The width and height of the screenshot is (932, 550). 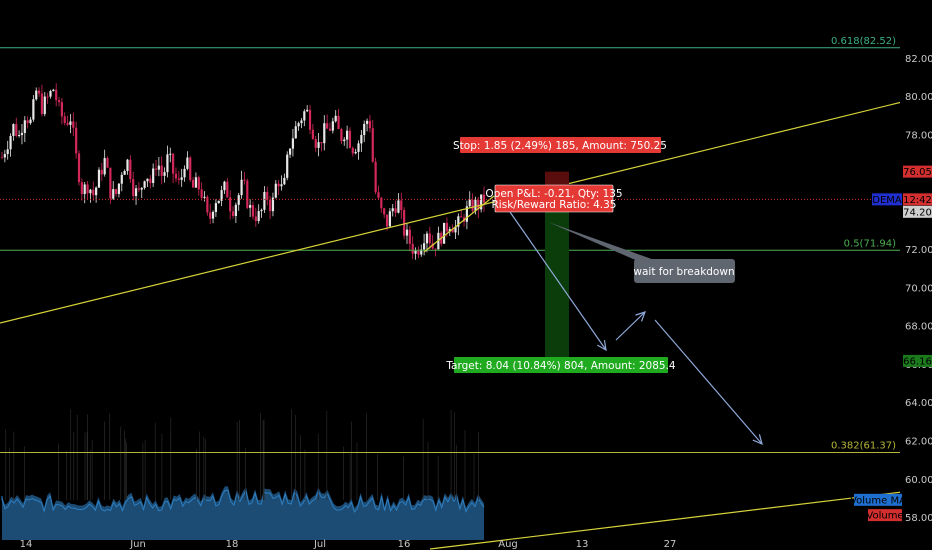 I want to click on time-tick-label: 13, so click(x=582, y=544).